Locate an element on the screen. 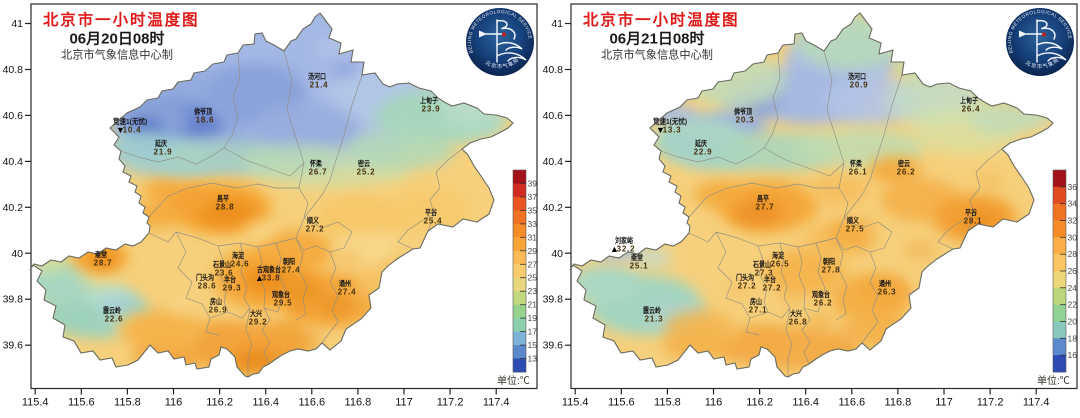  svg-text: 23.6 is located at coordinates (224, 273).